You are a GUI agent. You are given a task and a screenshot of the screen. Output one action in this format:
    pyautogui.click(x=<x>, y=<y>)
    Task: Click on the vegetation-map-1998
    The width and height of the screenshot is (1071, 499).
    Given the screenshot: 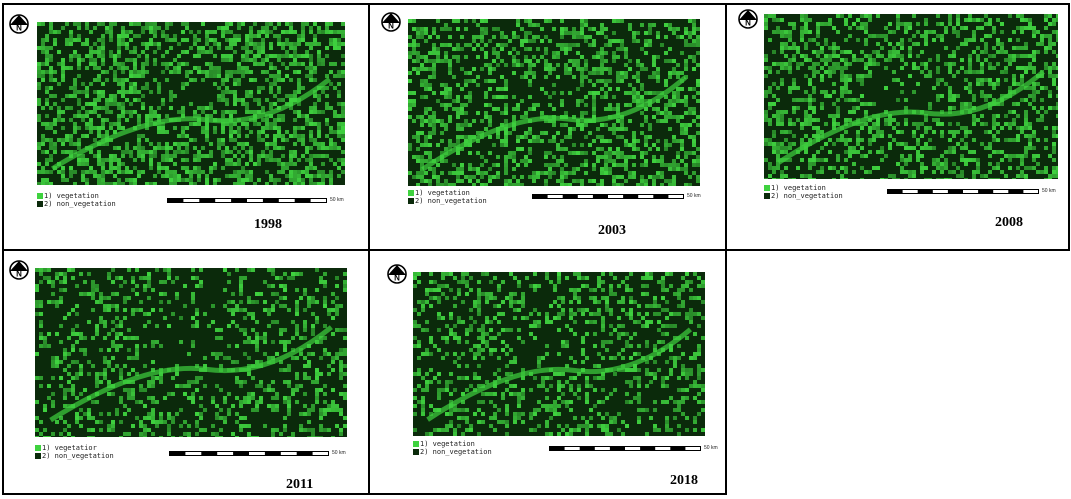 What is the action you would take?
    pyautogui.click(x=191, y=103)
    